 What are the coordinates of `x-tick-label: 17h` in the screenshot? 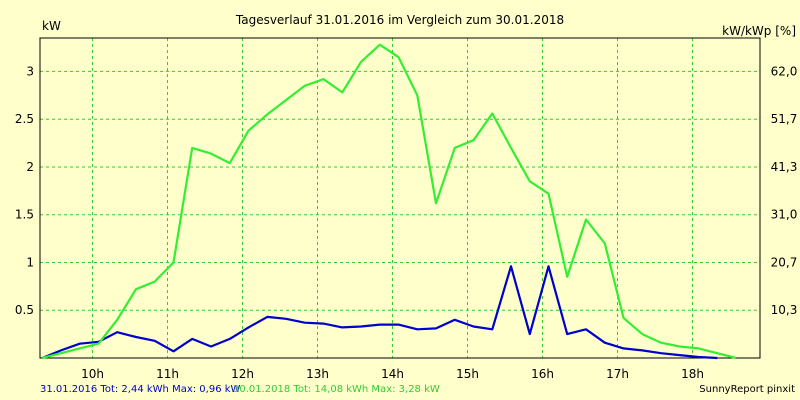 It's located at (617, 374).